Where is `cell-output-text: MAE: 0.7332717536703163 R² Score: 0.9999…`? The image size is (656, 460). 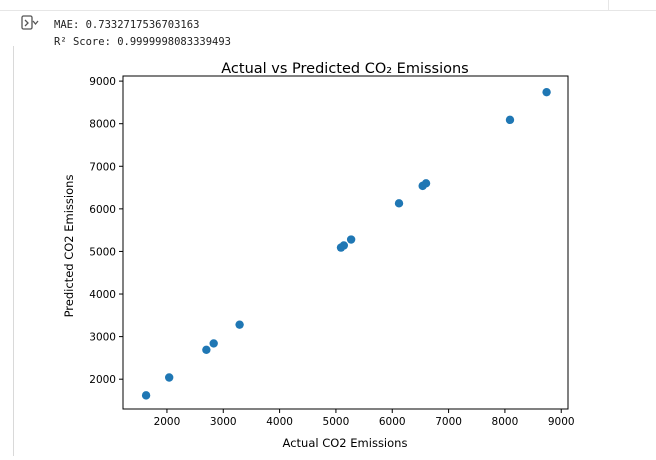
cell-output-text: MAE: 0.7332717536703163 R² Score: 0.9999… is located at coordinates (142, 34).